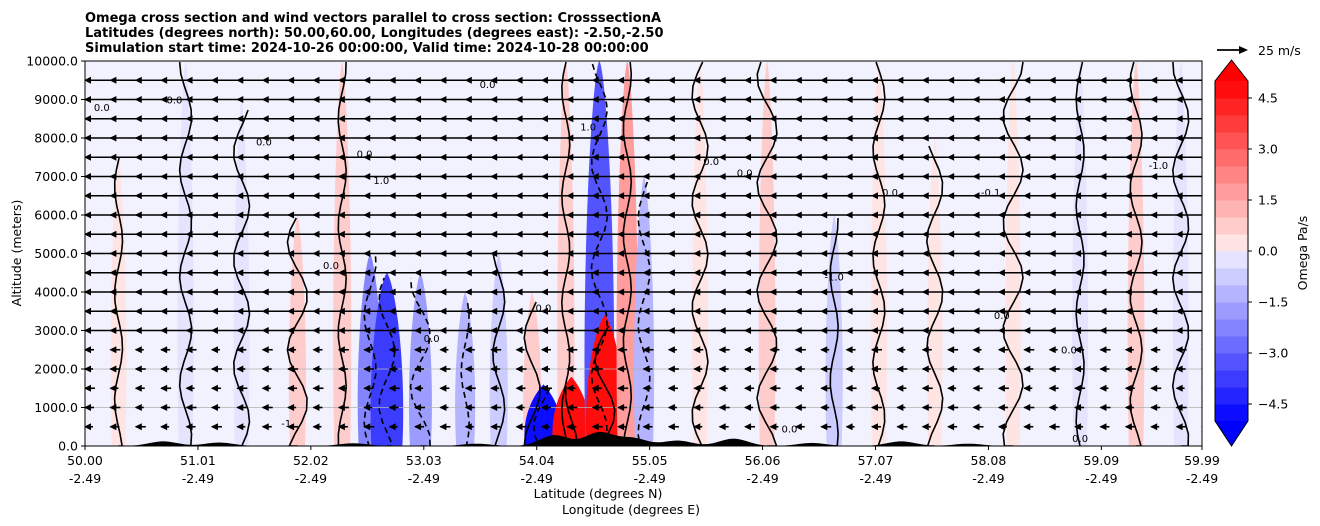 The height and width of the screenshot is (526, 1320). Describe the element at coordinates (1159, 166) in the screenshot. I see `contour-label-17: -1.0` at that location.